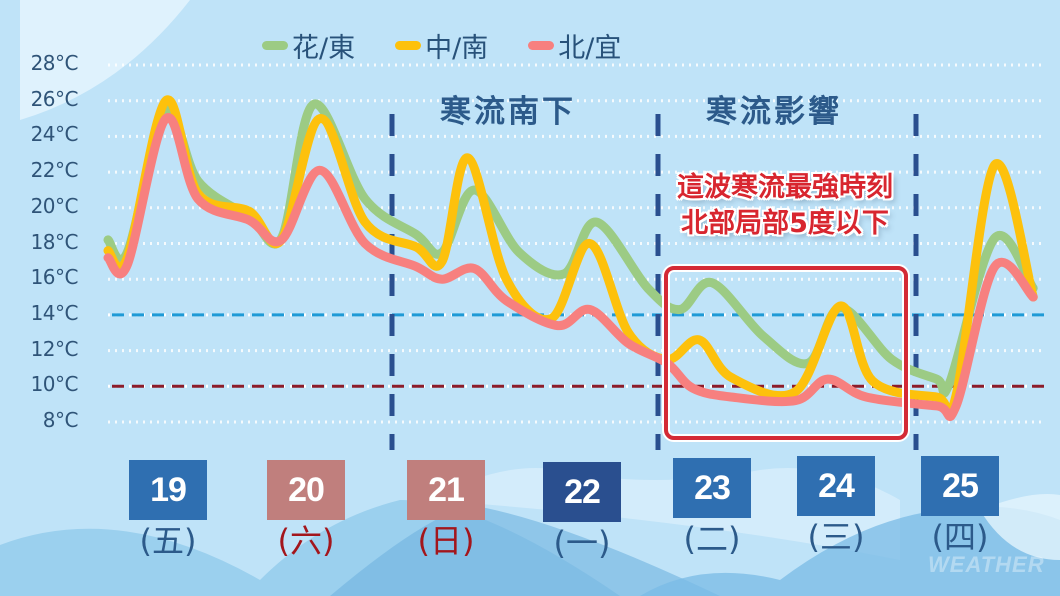 This screenshot has height=596, width=1060. What do you see at coordinates (54, 98) in the screenshot?
I see `y-tick-label: 26°C` at bounding box center [54, 98].